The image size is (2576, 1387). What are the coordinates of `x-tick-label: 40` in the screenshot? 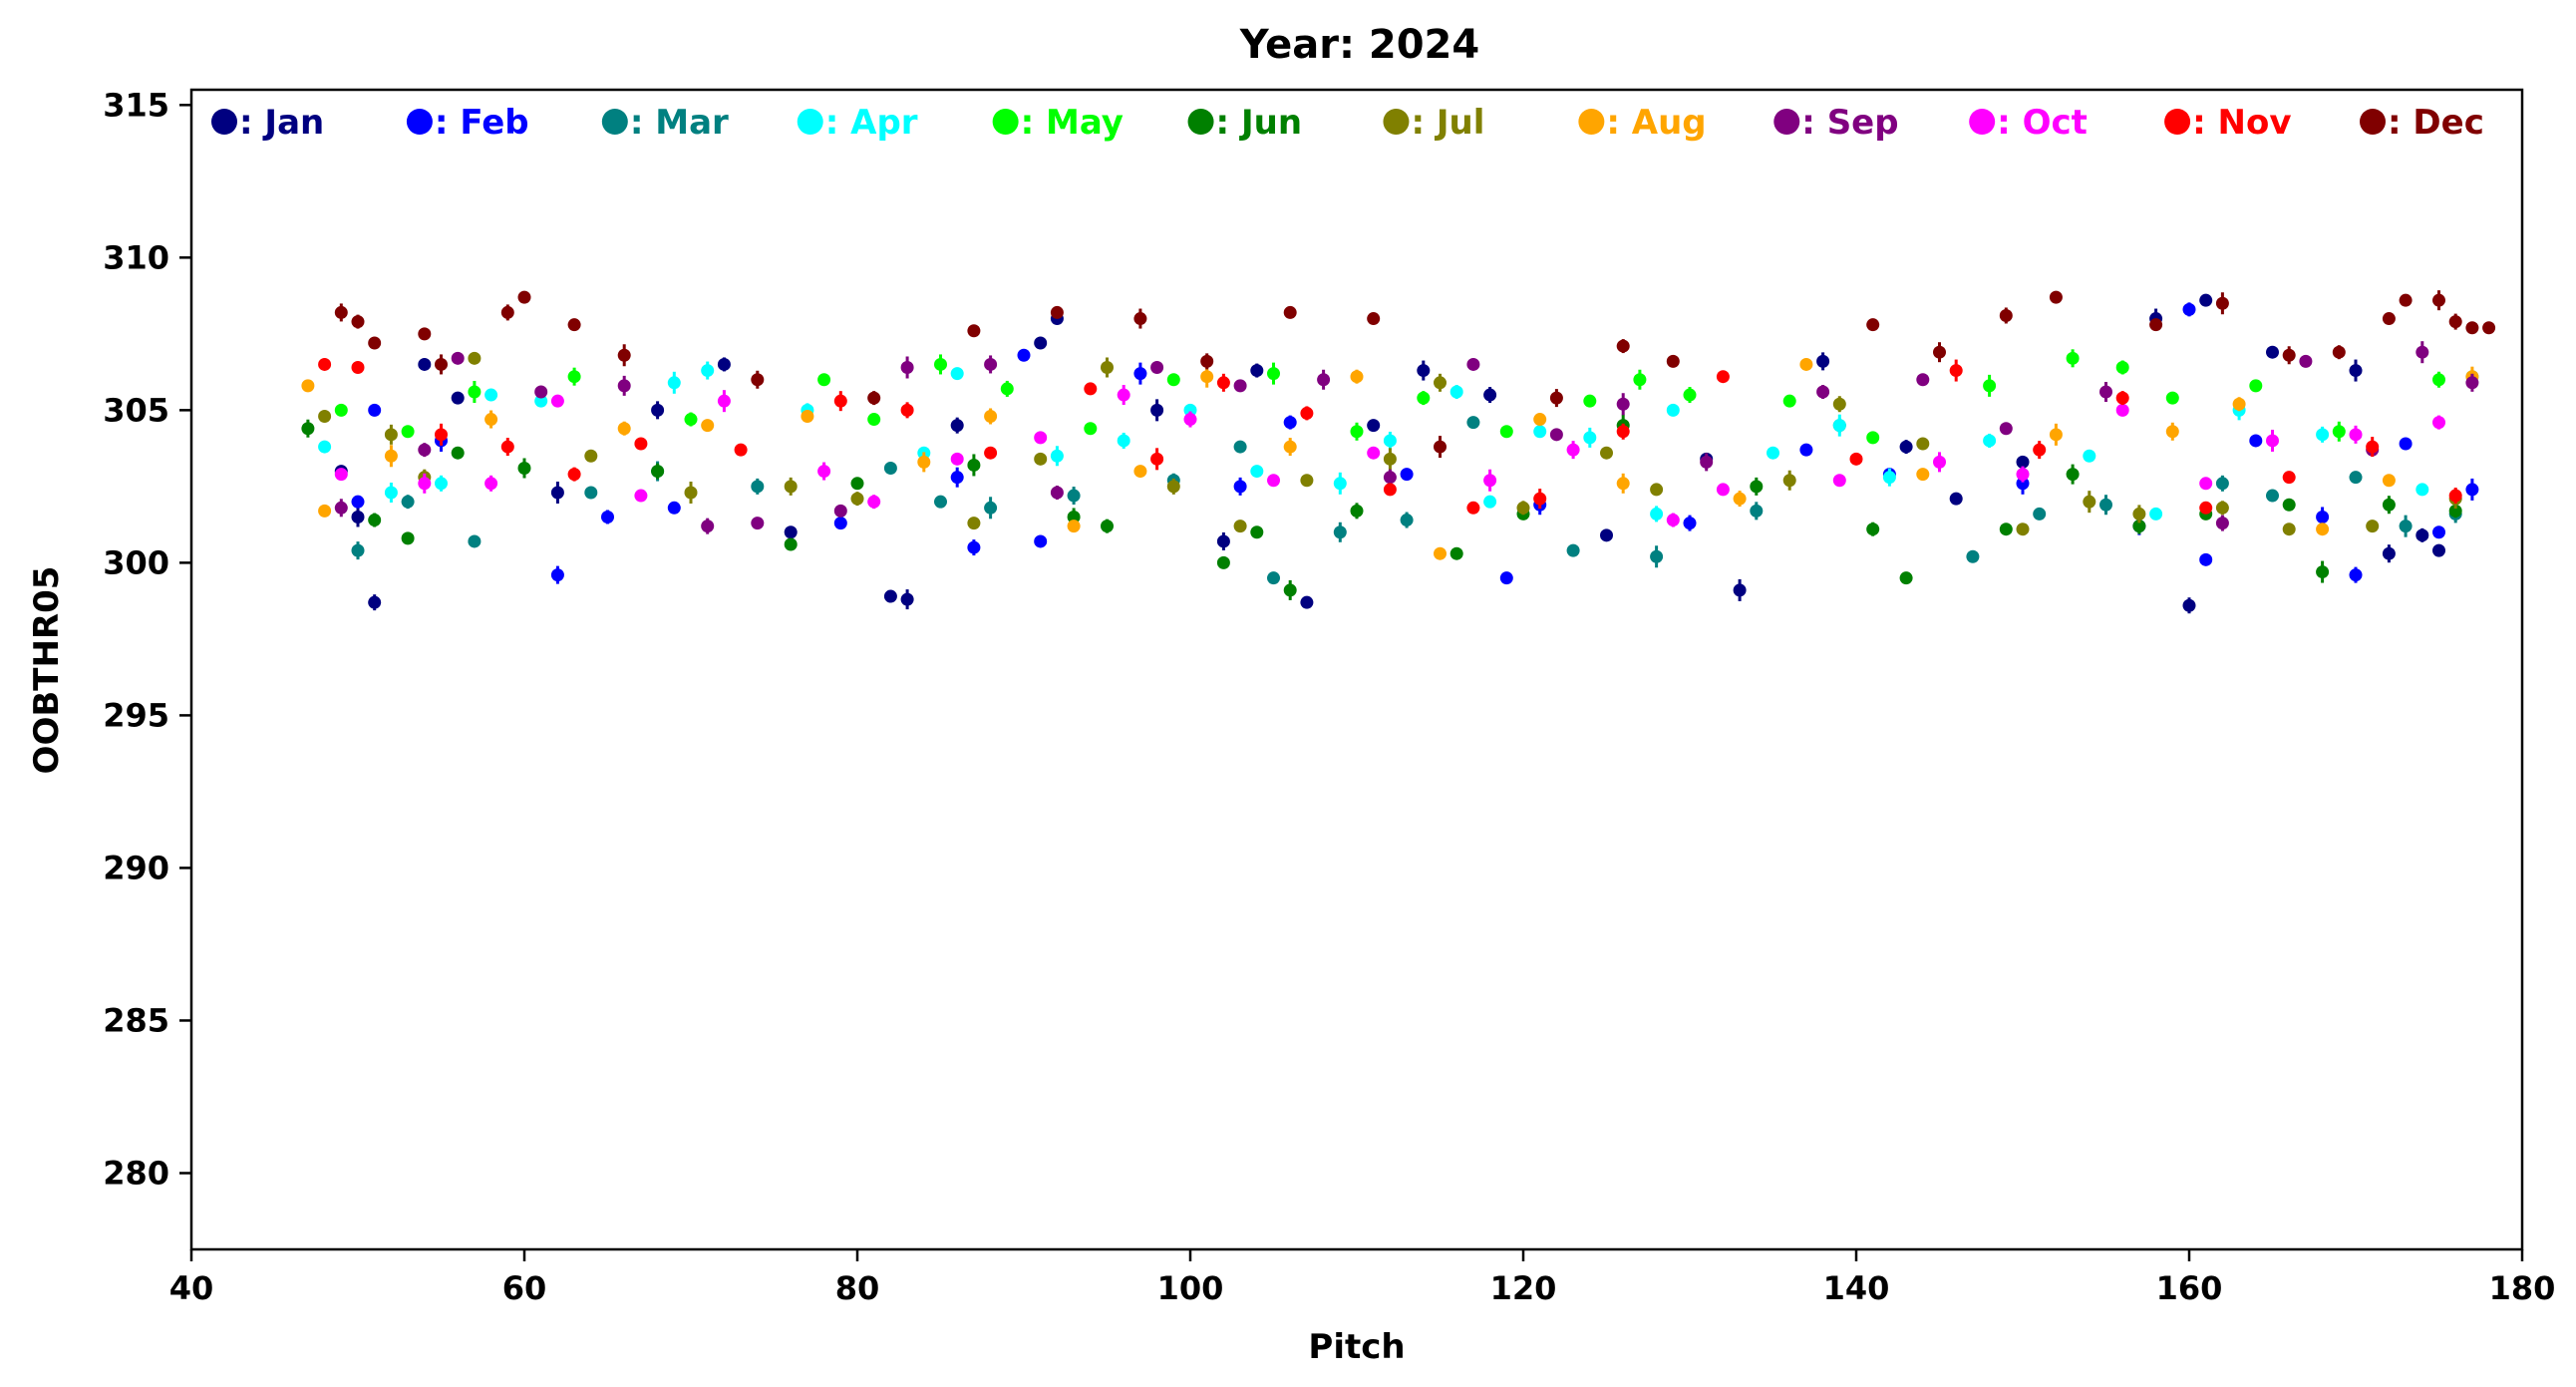 It's located at (191, 1288).